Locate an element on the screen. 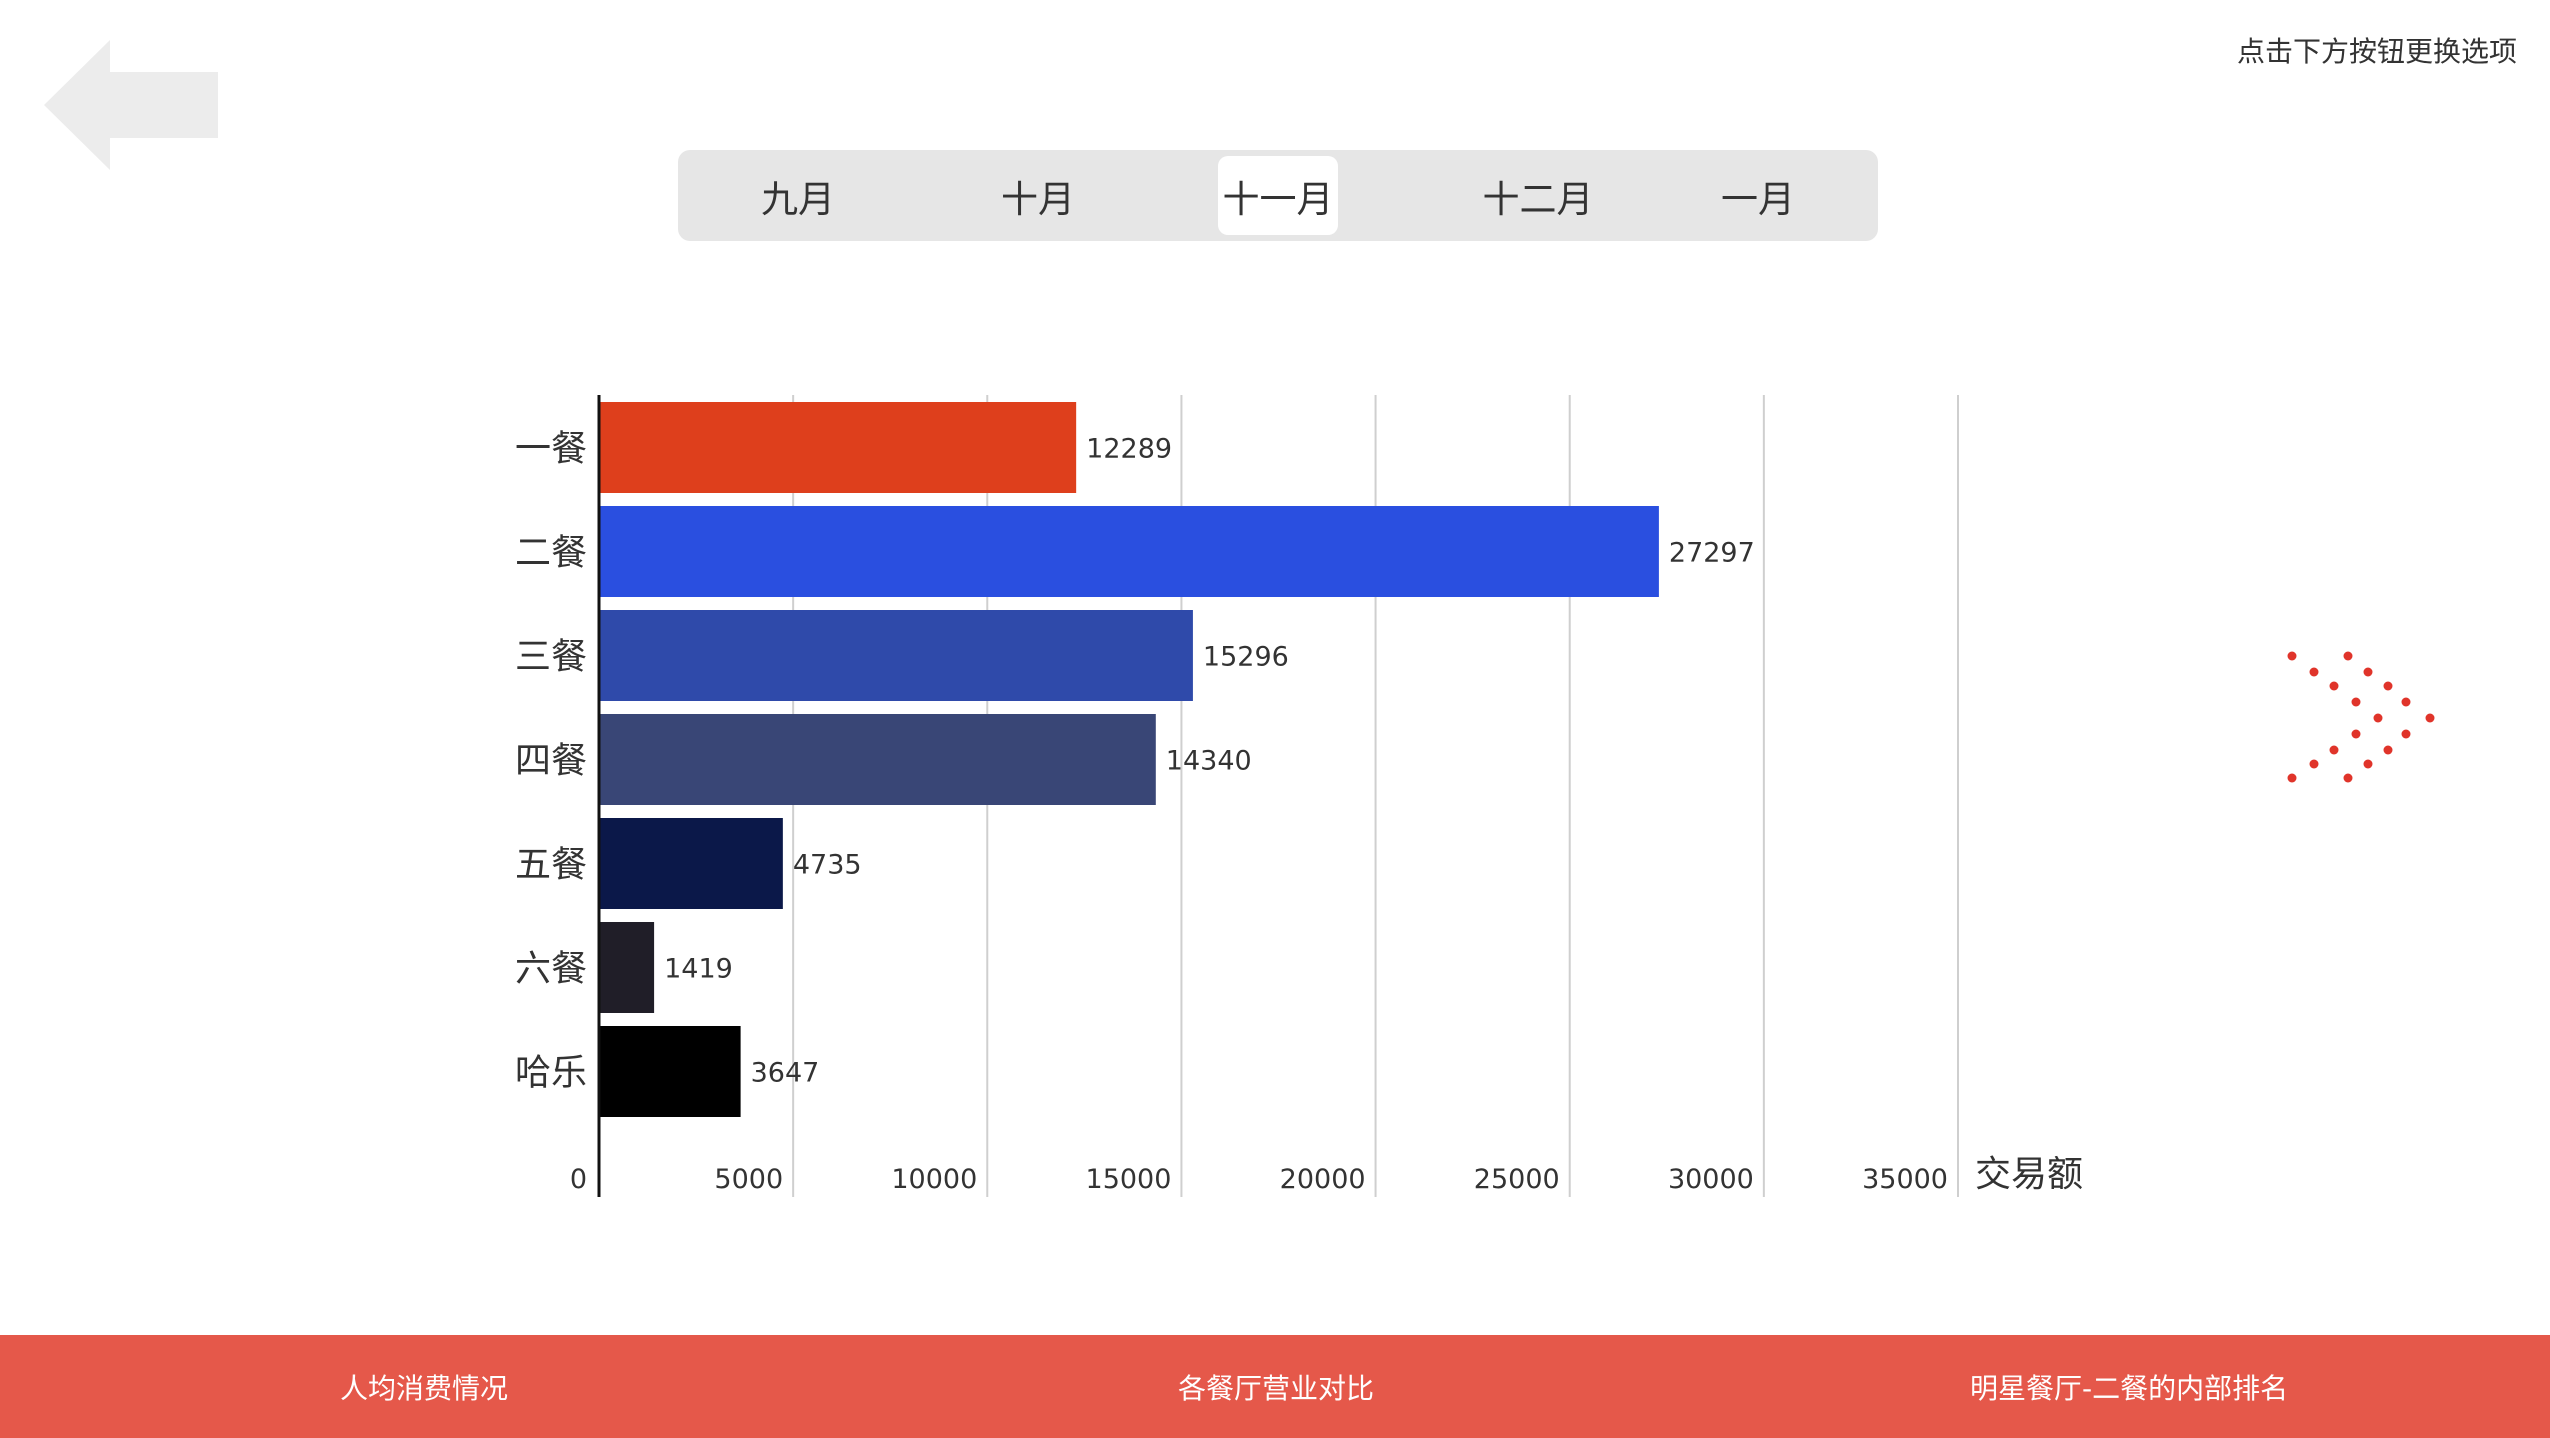 This screenshot has width=2550, height=1438. back-arrow-icon is located at coordinates (131, 105).